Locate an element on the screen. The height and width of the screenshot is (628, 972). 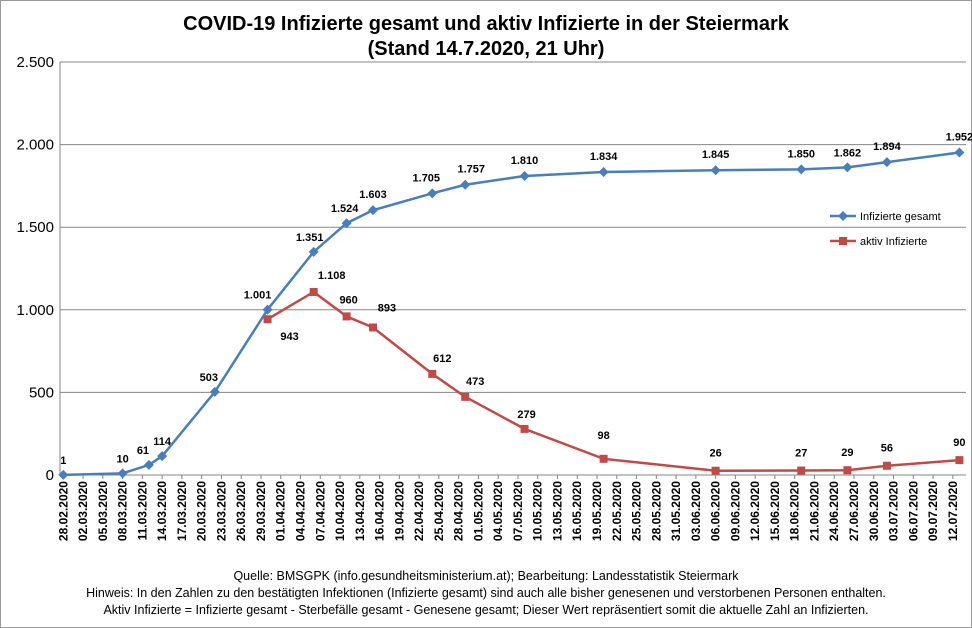
data-label: 1.705 is located at coordinates (427, 178).